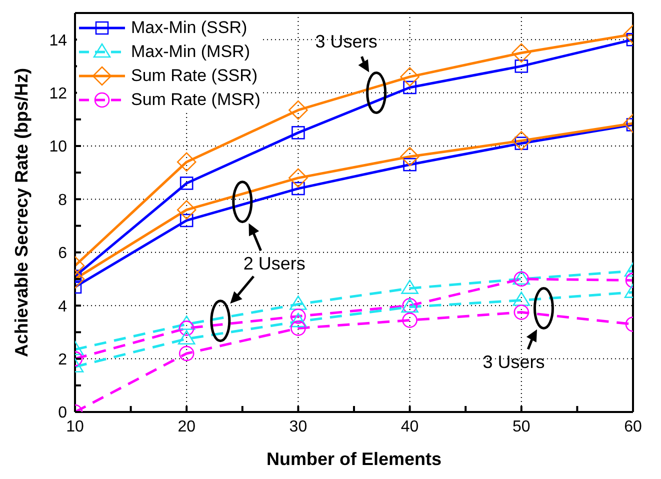  I want to click on y-tick-label: 4, so click(63, 307).